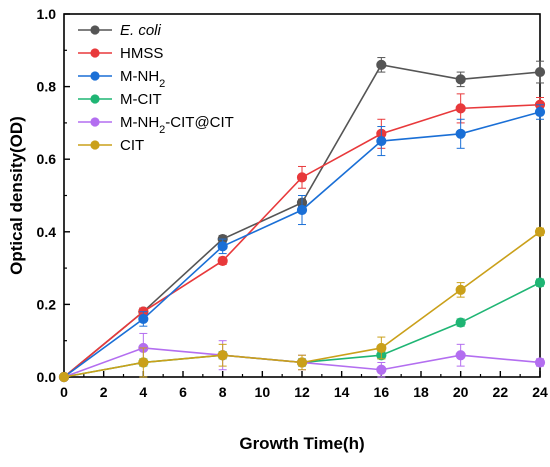 The height and width of the screenshot is (467, 550). What do you see at coordinates (540, 392) in the screenshot?
I see `x-tick-label: 24` at bounding box center [540, 392].